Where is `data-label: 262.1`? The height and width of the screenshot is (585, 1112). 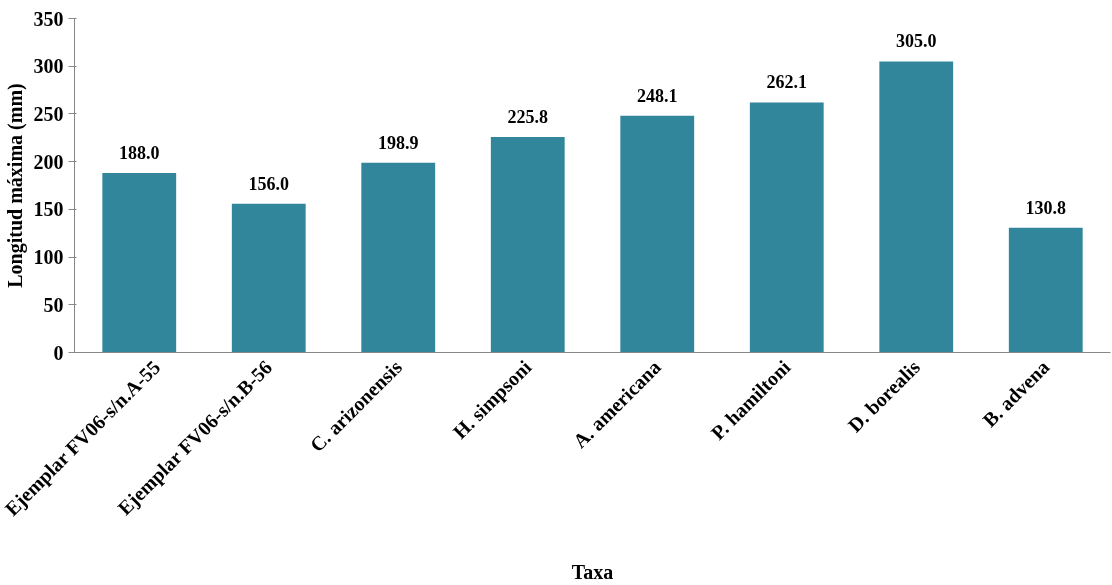 data-label: 262.1 is located at coordinates (786, 82).